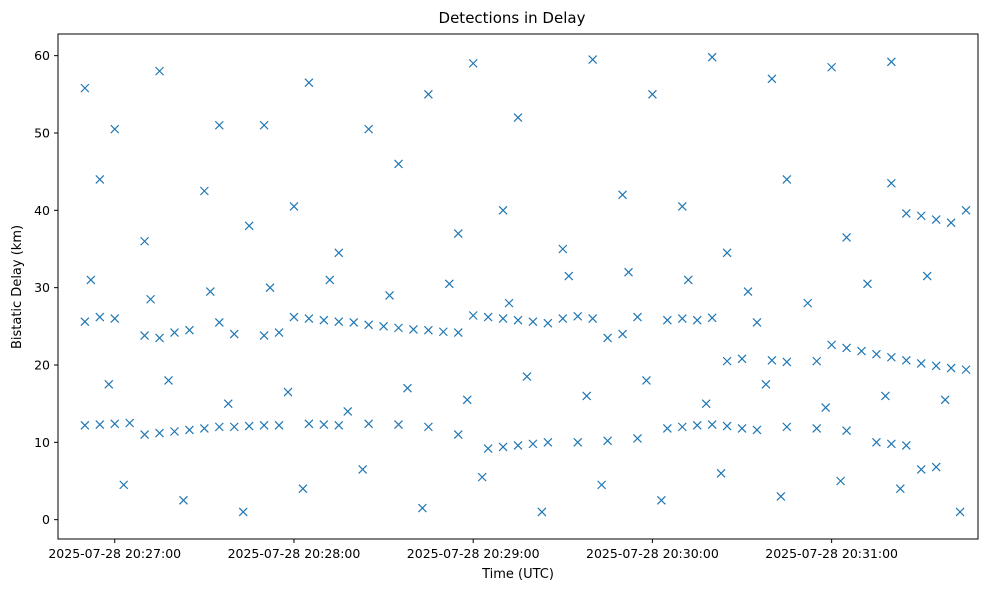  Describe the element at coordinates (42, 287) in the screenshot. I see `y-tick-label: 30` at that location.